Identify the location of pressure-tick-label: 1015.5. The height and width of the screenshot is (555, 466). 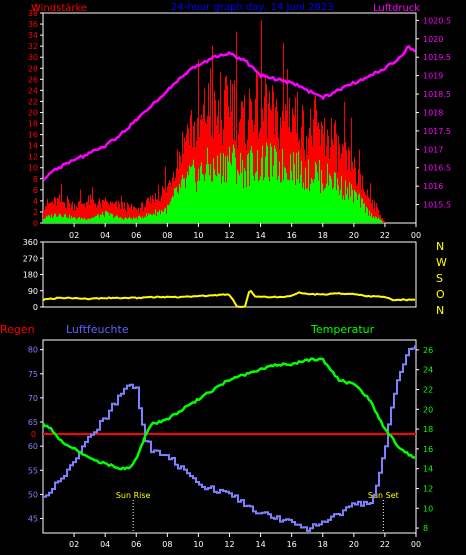
(437, 205).